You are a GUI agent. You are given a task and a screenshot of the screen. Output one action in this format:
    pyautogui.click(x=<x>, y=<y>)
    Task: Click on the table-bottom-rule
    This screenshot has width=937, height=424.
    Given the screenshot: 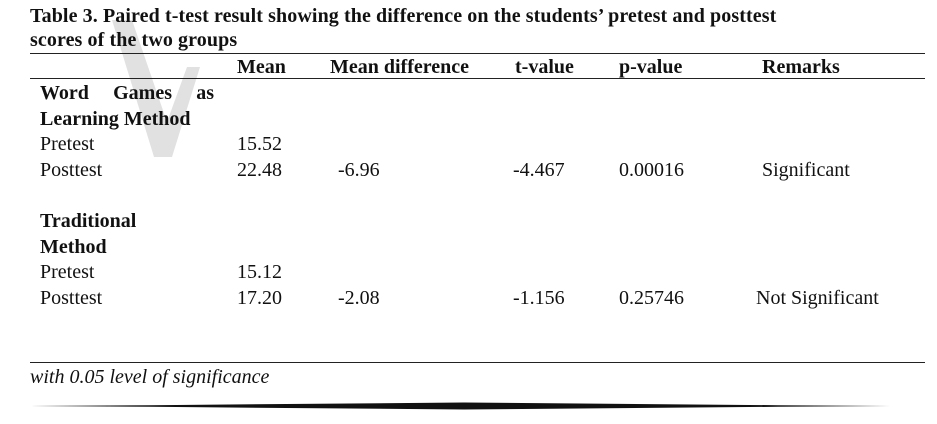 What is the action you would take?
    pyautogui.click(x=477, y=362)
    